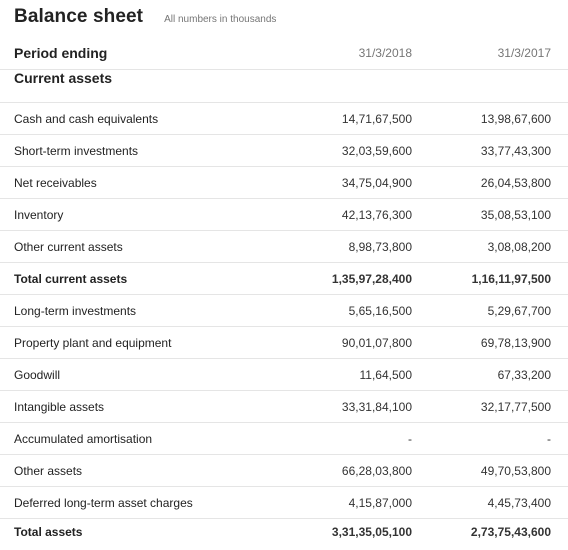 The image size is (568, 550). Describe the element at coordinates (79, 16) in the screenshot. I see `page-title: Balance sheet` at that location.